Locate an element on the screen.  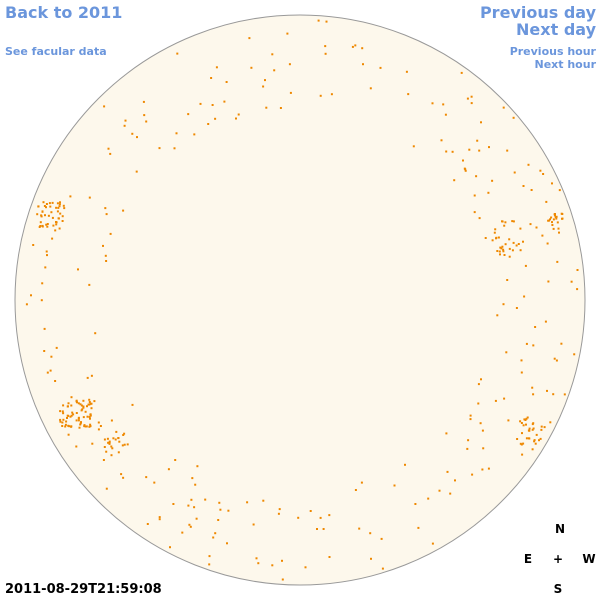
next-hour-link: Next hour is located at coordinates (565, 64).